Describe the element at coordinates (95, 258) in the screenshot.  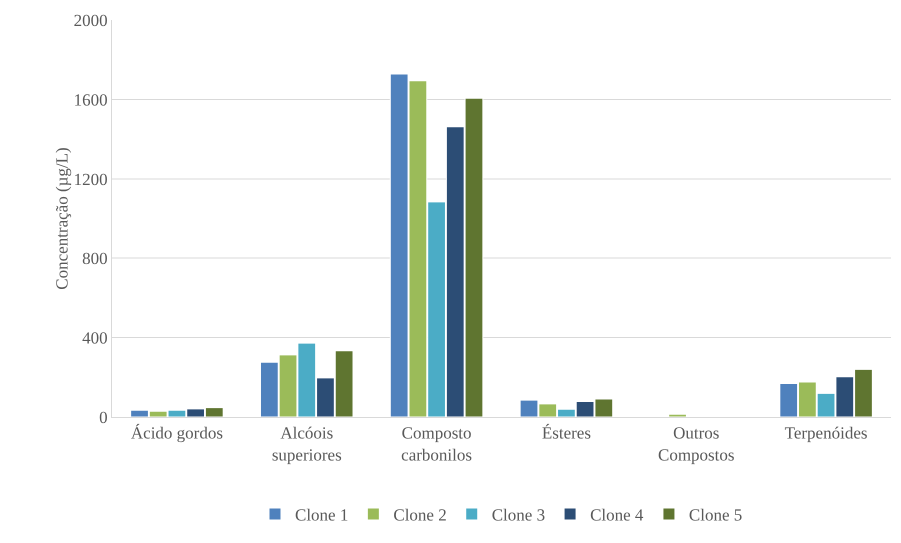
I see `y-tick-label: 800` at that location.